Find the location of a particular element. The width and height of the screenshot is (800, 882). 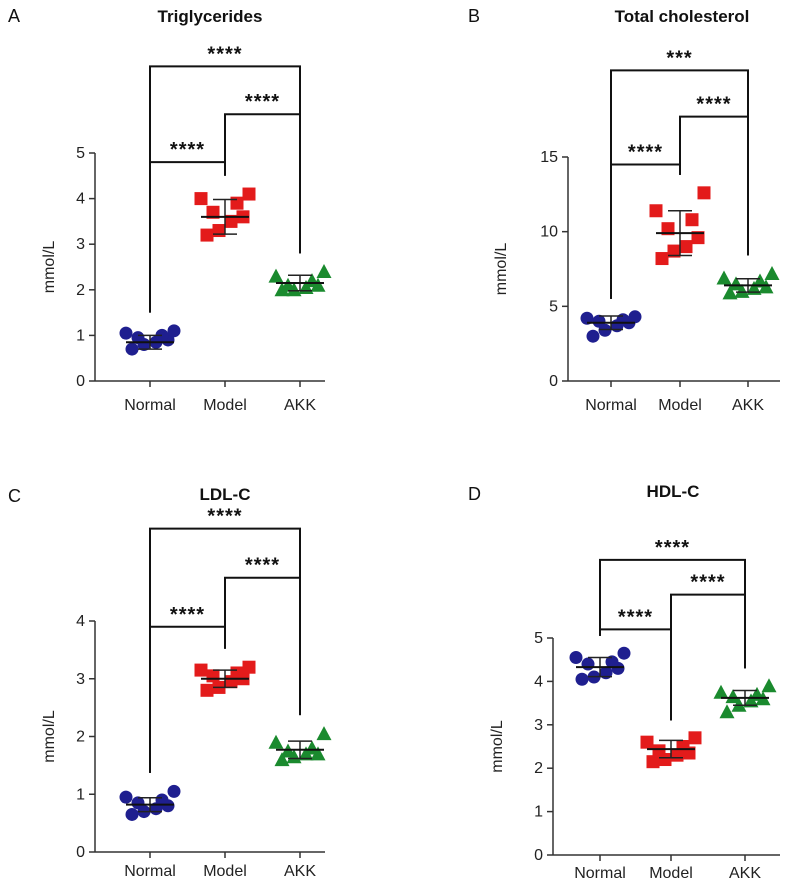

panel-letter: B is located at coordinates (474, 16).